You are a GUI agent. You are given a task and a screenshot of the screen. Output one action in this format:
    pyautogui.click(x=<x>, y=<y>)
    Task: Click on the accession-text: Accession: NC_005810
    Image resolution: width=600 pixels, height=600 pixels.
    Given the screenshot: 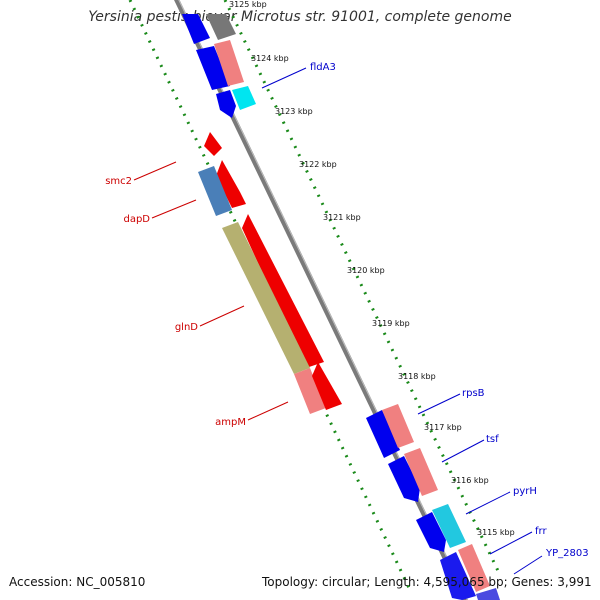 What is the action you would take?
    pyautogui.click(x=77, y=582)
    